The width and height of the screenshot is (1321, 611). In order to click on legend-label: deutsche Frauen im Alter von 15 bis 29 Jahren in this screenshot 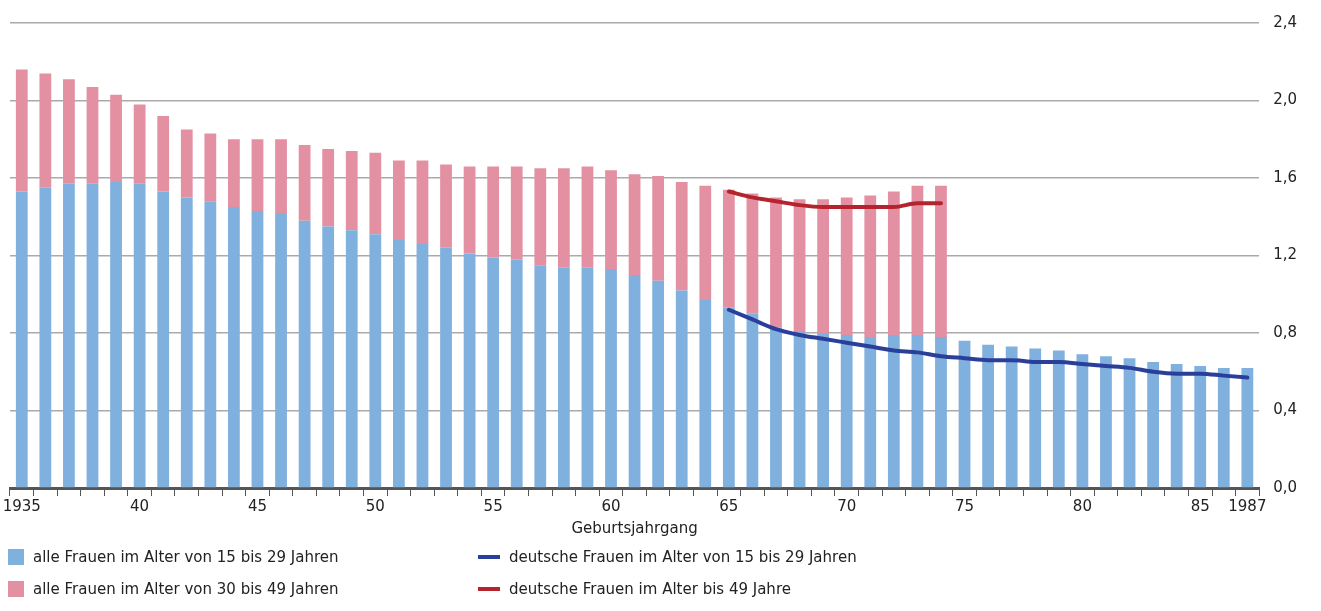, I will do `click(683, 557)`.